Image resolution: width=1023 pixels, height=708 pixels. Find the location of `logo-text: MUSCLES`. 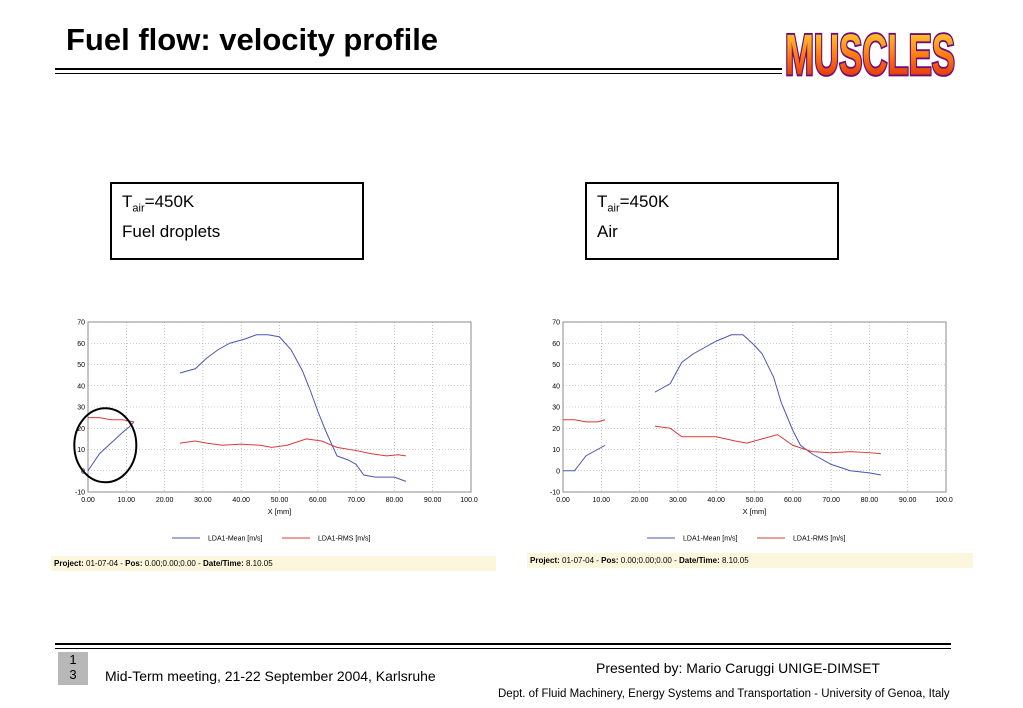

logo-text: MUSCLES is located at coordinates (870, 56).